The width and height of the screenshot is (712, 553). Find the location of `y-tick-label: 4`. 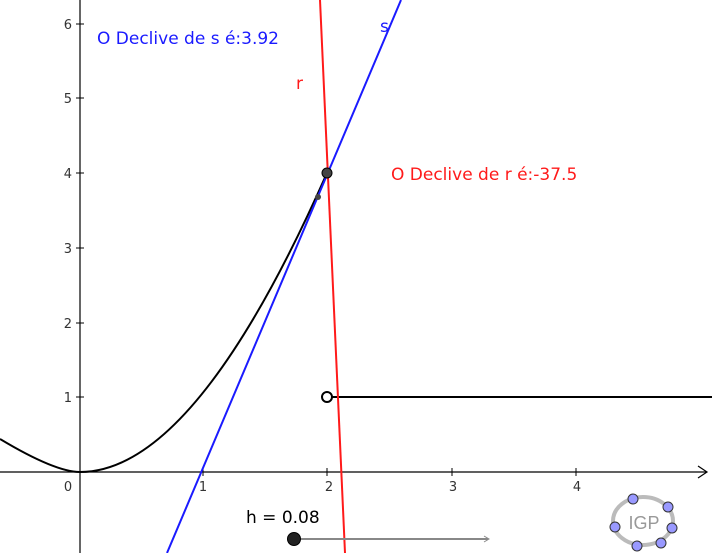

y-tick-label: 4 is located at coordinates (68, 174).